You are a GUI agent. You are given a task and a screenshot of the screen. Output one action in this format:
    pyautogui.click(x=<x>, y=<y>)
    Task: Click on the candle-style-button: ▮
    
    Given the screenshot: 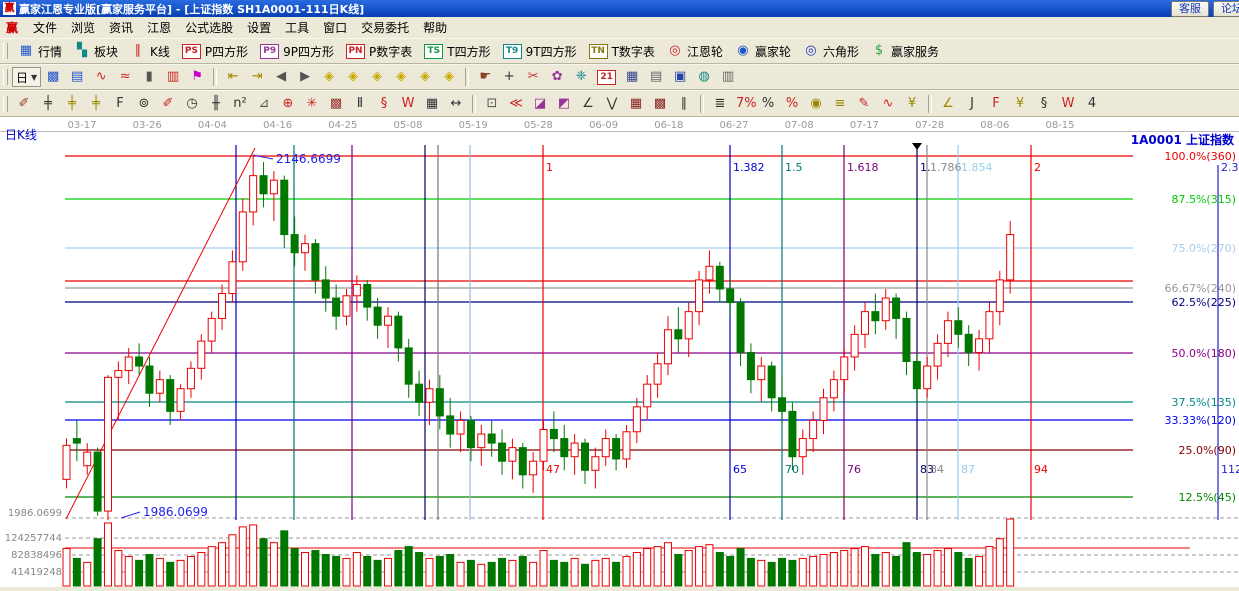 What is the action you would take?
    pyautogui.click(x=149, y=77)
    